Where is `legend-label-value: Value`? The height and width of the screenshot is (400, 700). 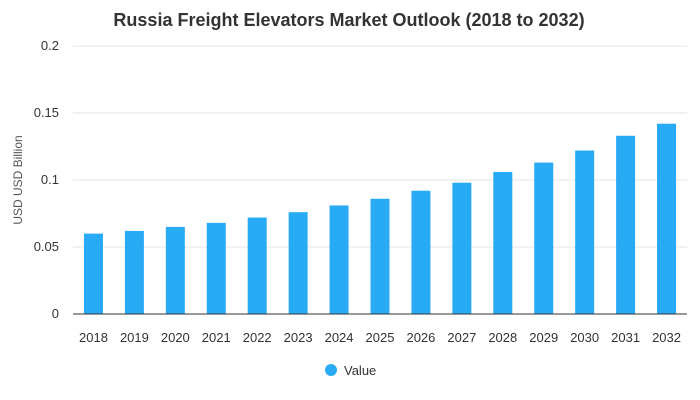
legend-label-value: Value is located at coordinates (360, 370).